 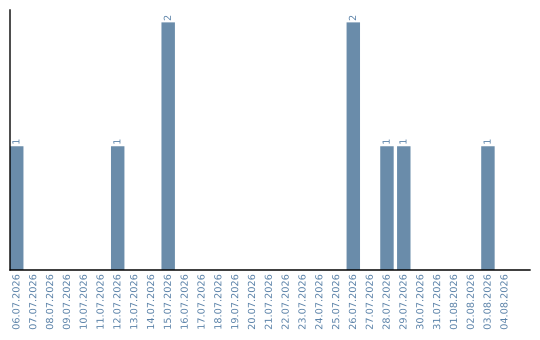 I want to click on x-tick-label: 02.08.2026, so click(x=470, y=302).